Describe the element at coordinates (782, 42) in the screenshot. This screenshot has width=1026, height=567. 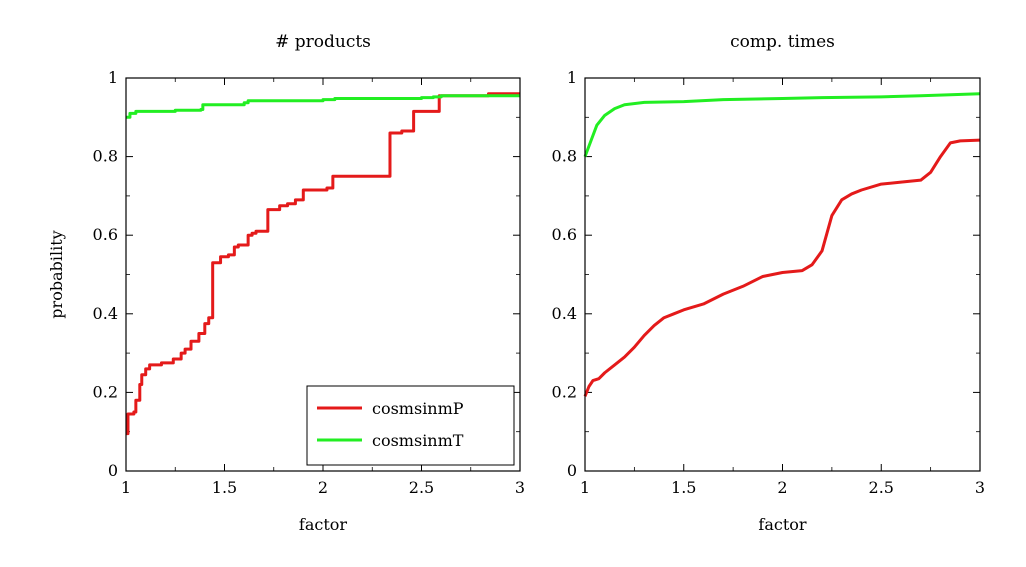
I see `chart-title: comp. times` at that location.